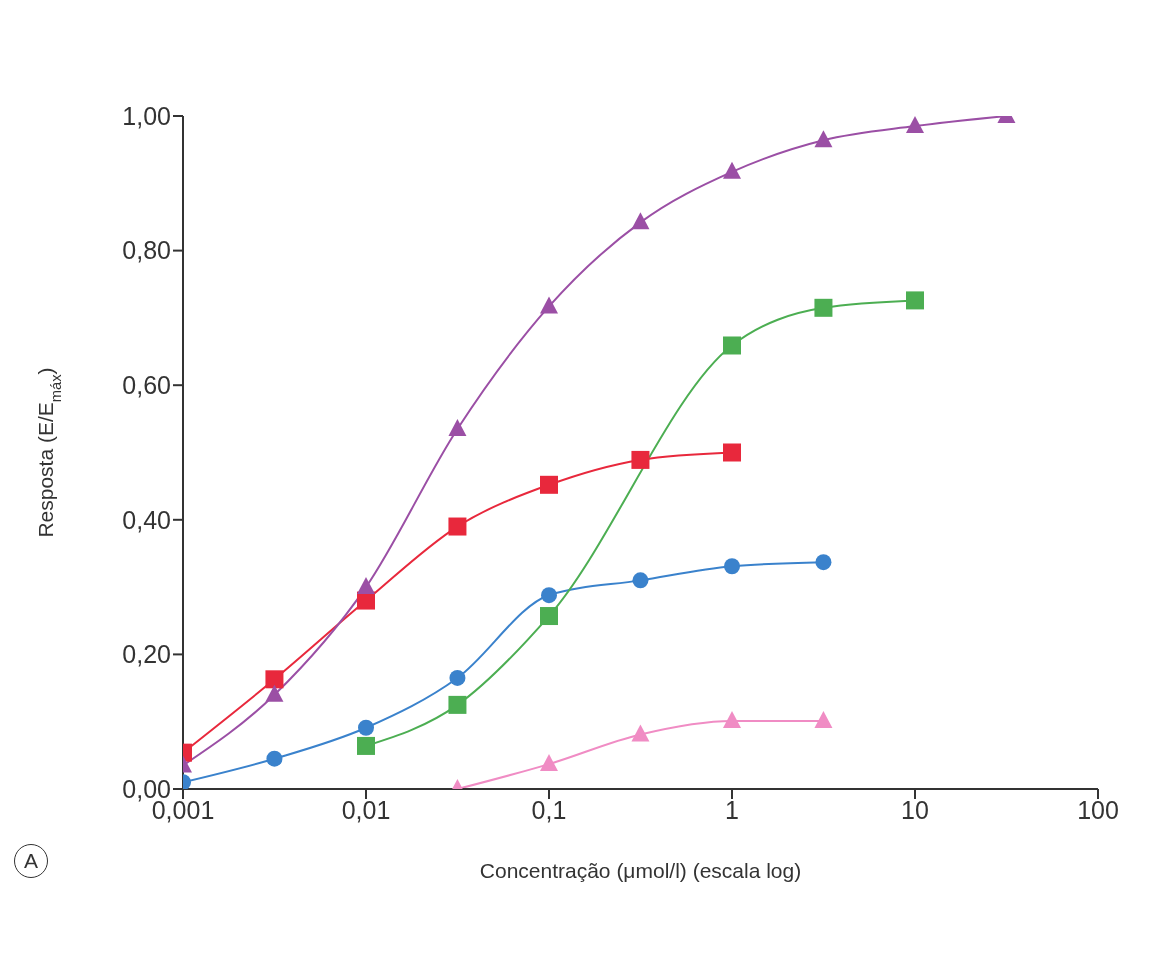 Image resolution: width=1155 pixels, height=957 pixels. What do you see at coordinates (915, 809) in the screenshot?
I see `x-tick-label: 10` at bounding box center [915, 809].